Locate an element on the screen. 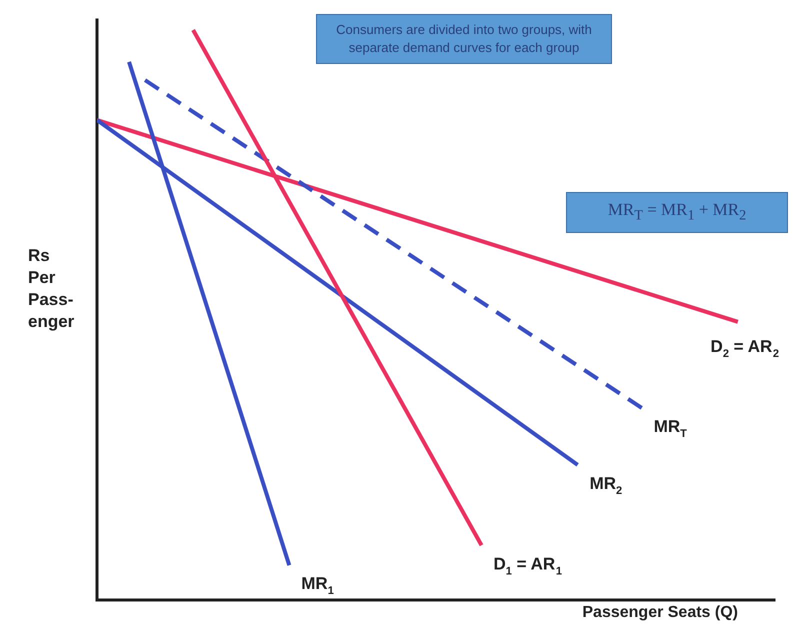 The image size is (793, 629). text-box: MR$_{T}$ = MR$_{1}$ + MR$_{2}$ is located at coordinates (677, 213).